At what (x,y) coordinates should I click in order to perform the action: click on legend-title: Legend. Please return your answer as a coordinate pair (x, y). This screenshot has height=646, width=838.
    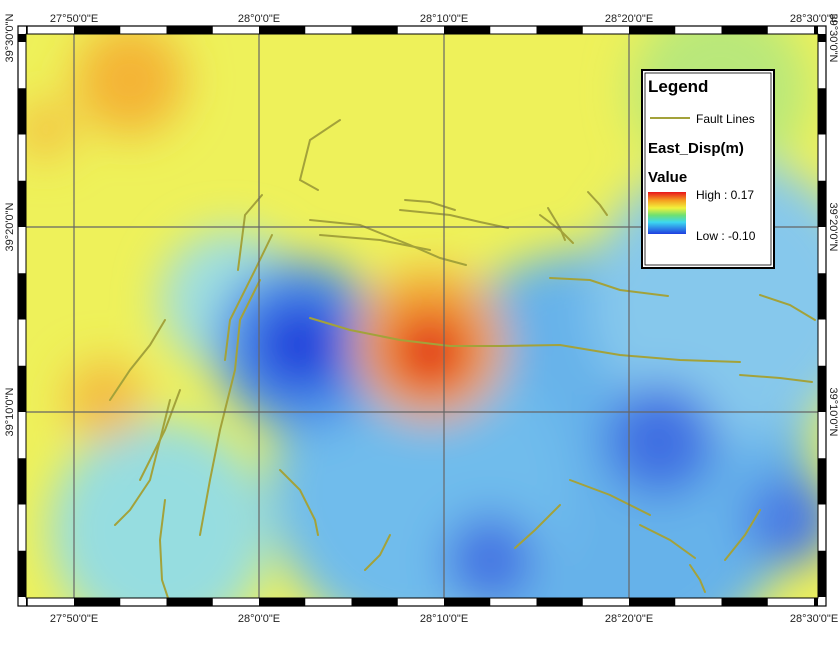
    Looking at the image, I should click on (678, 86).